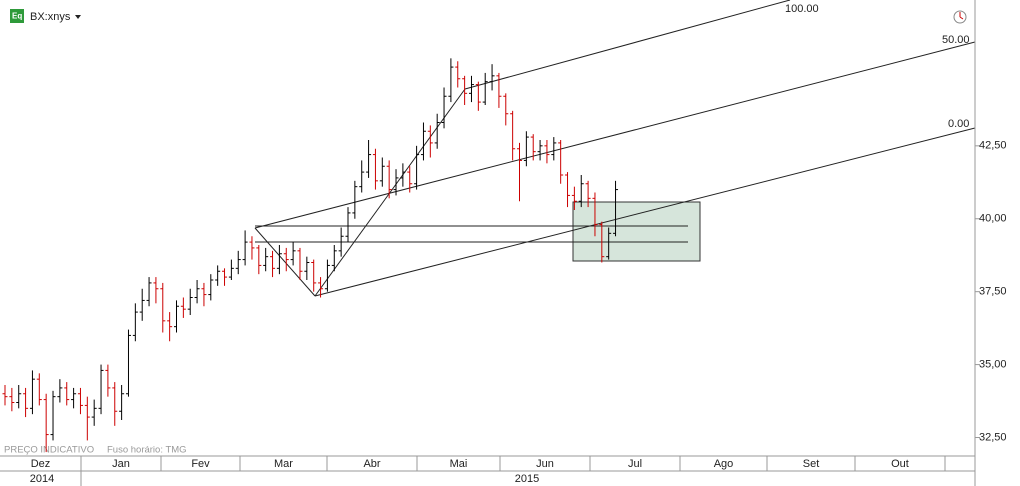 The height and width of the screenshot is (486, 1020). What do you see at coordinates (993, 146) in the screenshot?
I see `y-tick-label: 42,50` at bounding box center [993, 146].